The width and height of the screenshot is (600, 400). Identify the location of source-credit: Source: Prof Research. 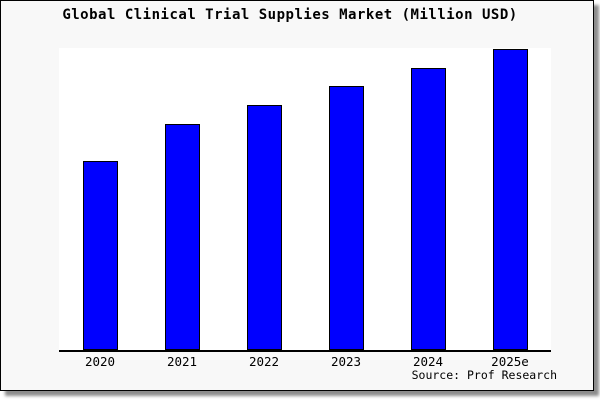
(484, 375).